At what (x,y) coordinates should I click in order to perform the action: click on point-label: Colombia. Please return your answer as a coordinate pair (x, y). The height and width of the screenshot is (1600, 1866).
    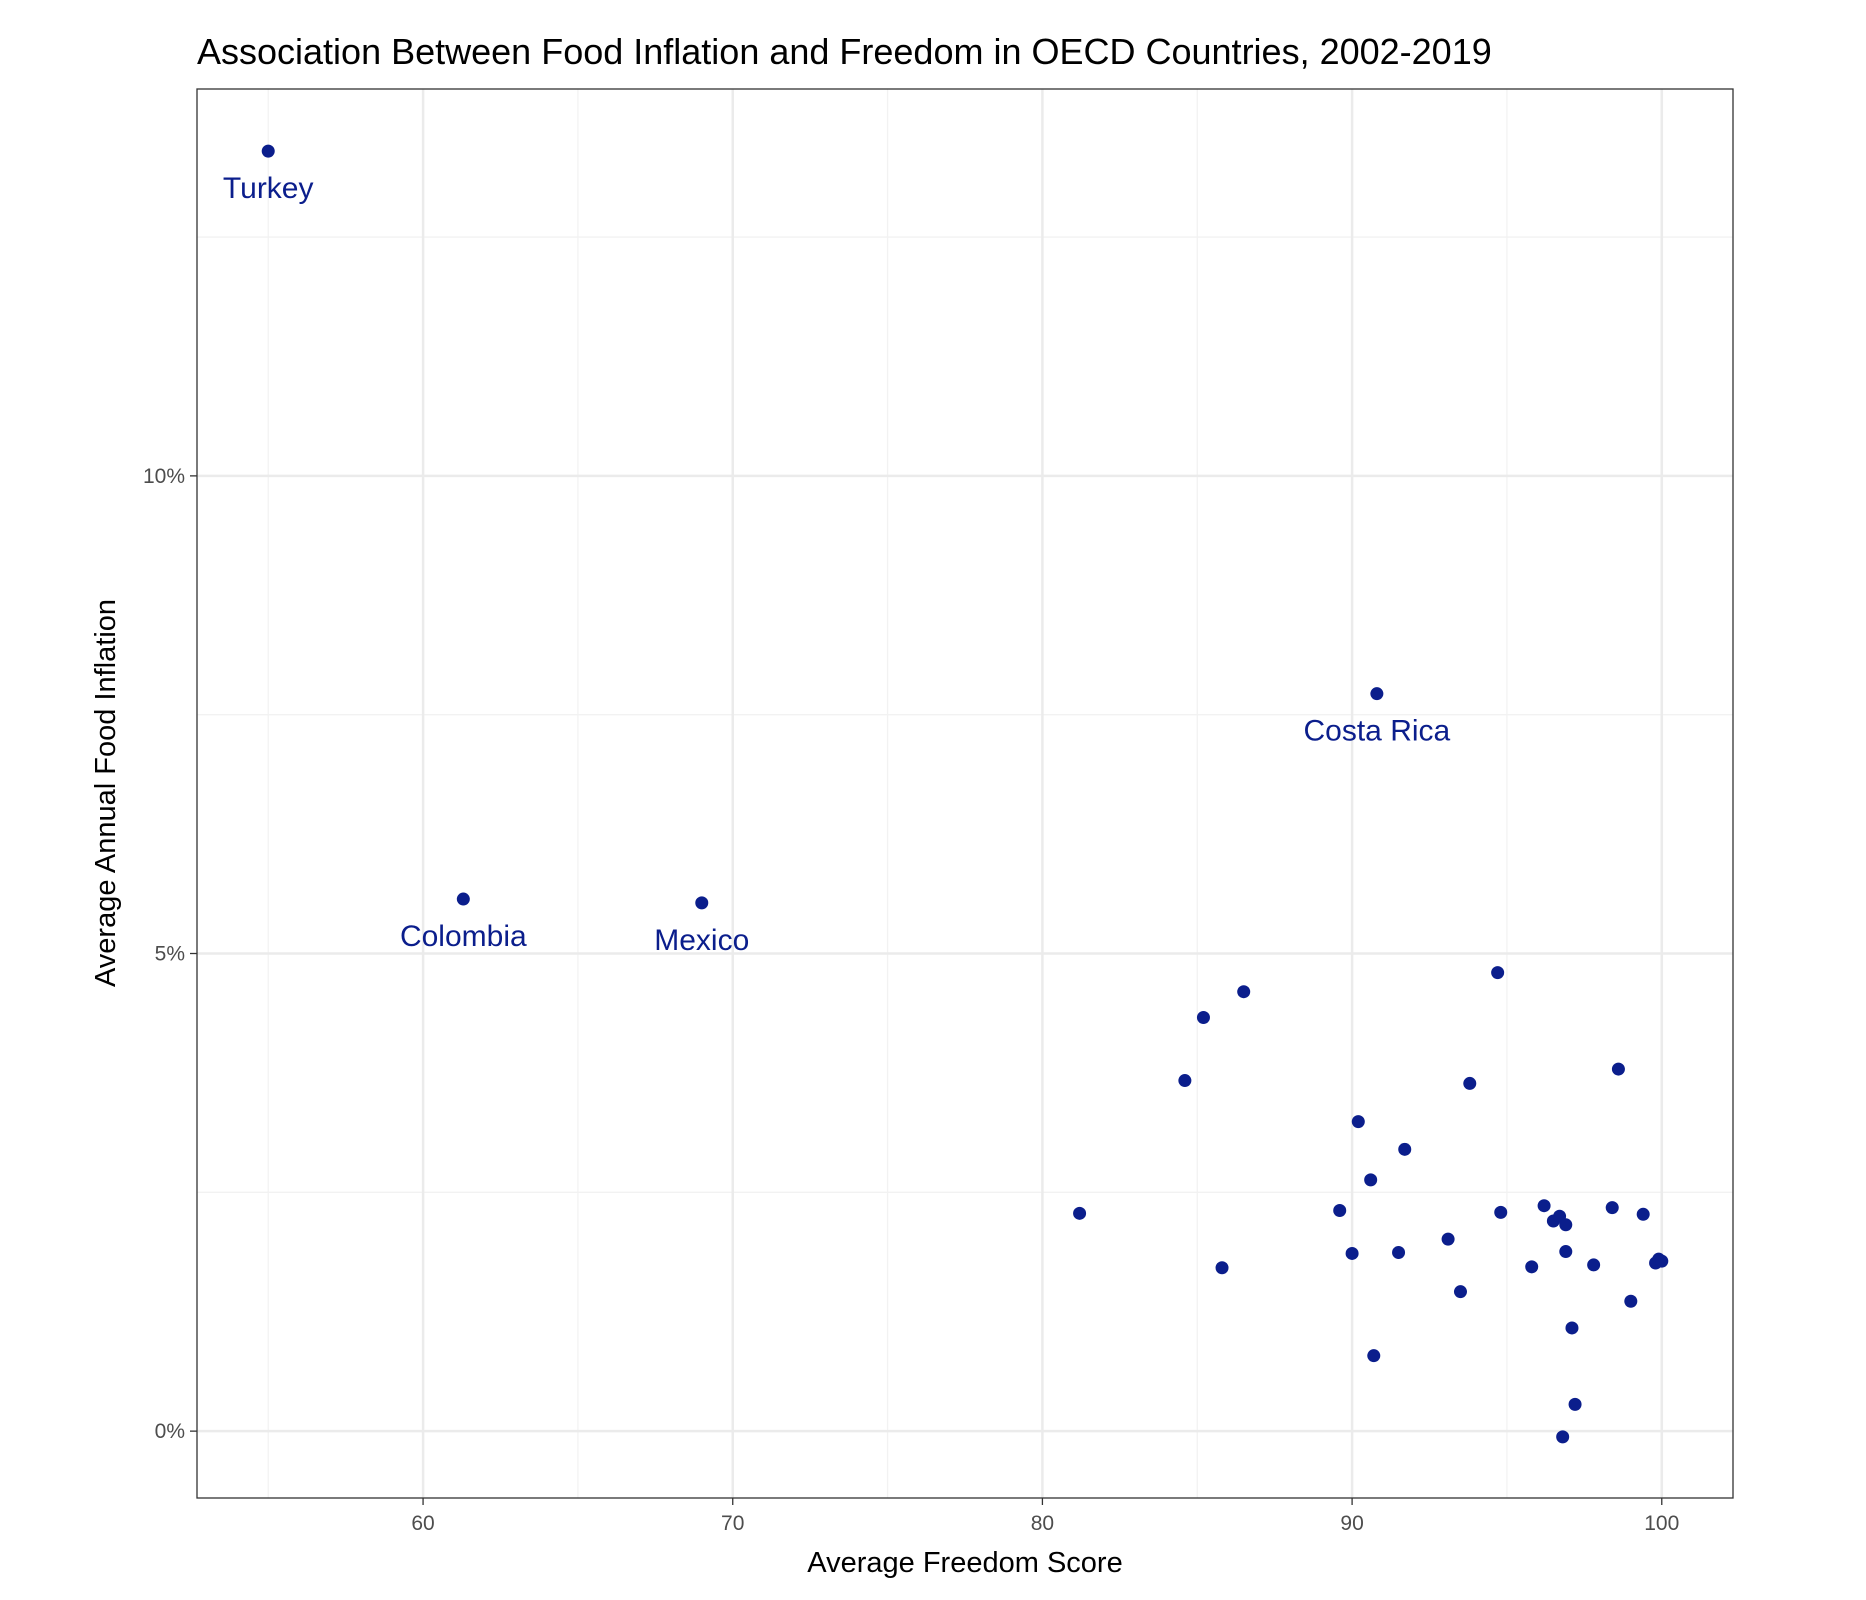
    Looking at the image, I should click on (463, 936).